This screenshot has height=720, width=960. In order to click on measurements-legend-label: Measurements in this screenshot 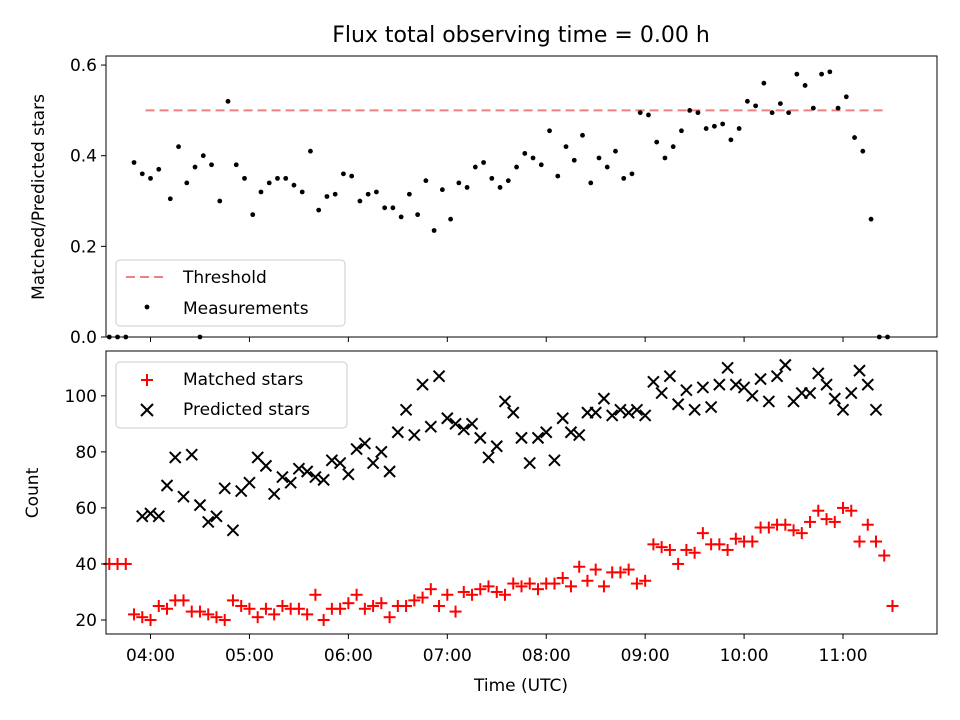, I will do `click(246, 309)`.